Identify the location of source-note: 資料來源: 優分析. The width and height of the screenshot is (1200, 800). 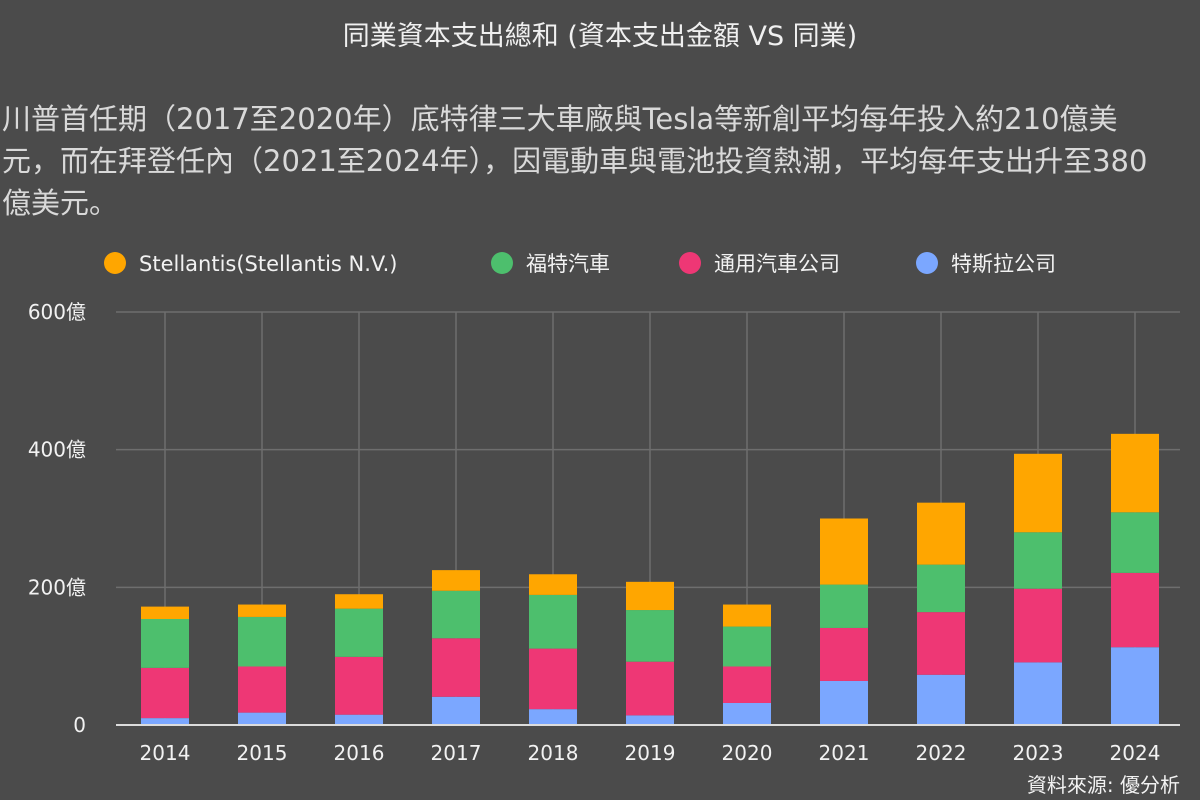
(1103, 785).